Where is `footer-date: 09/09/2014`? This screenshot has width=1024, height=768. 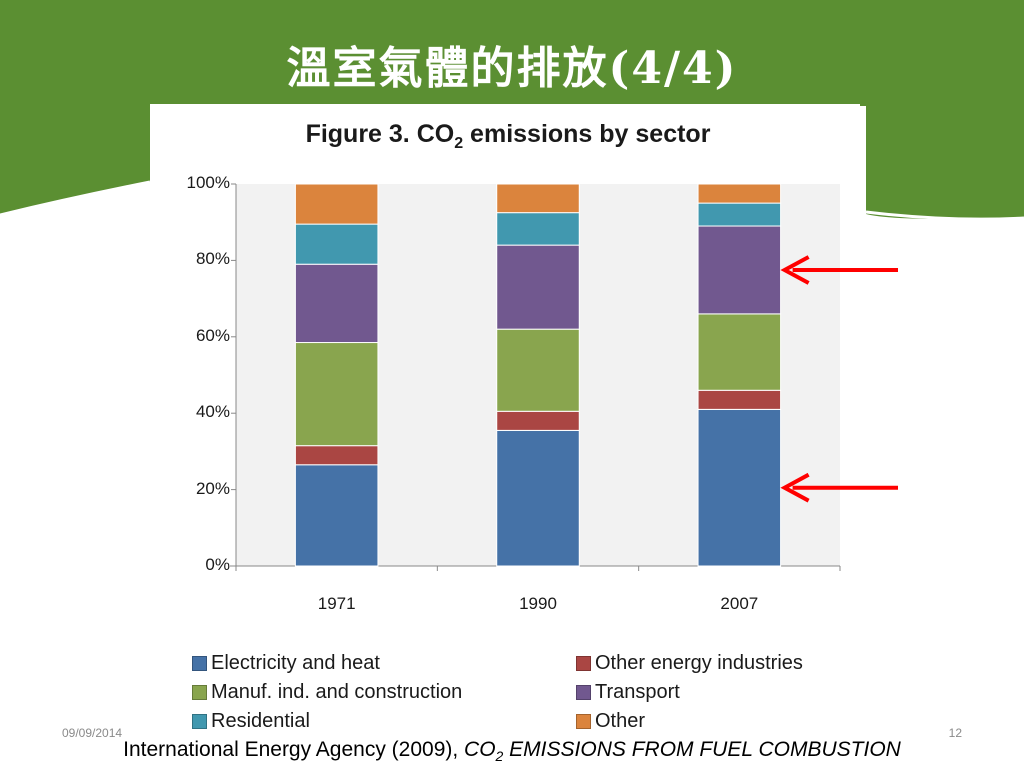 footer-date: 09/09/2014 is located at coordinates (92, 733).